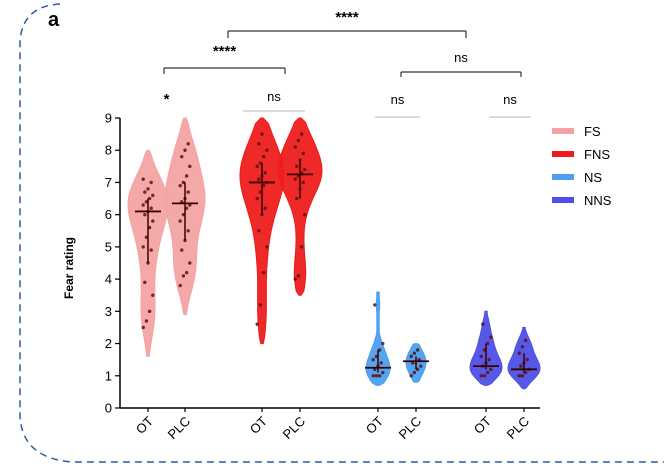 The width and height of the screenshot is (666, 472). Describe the element at coordinates (378, 338) in the screenshot. I see `violin-ns-ot` at that location.